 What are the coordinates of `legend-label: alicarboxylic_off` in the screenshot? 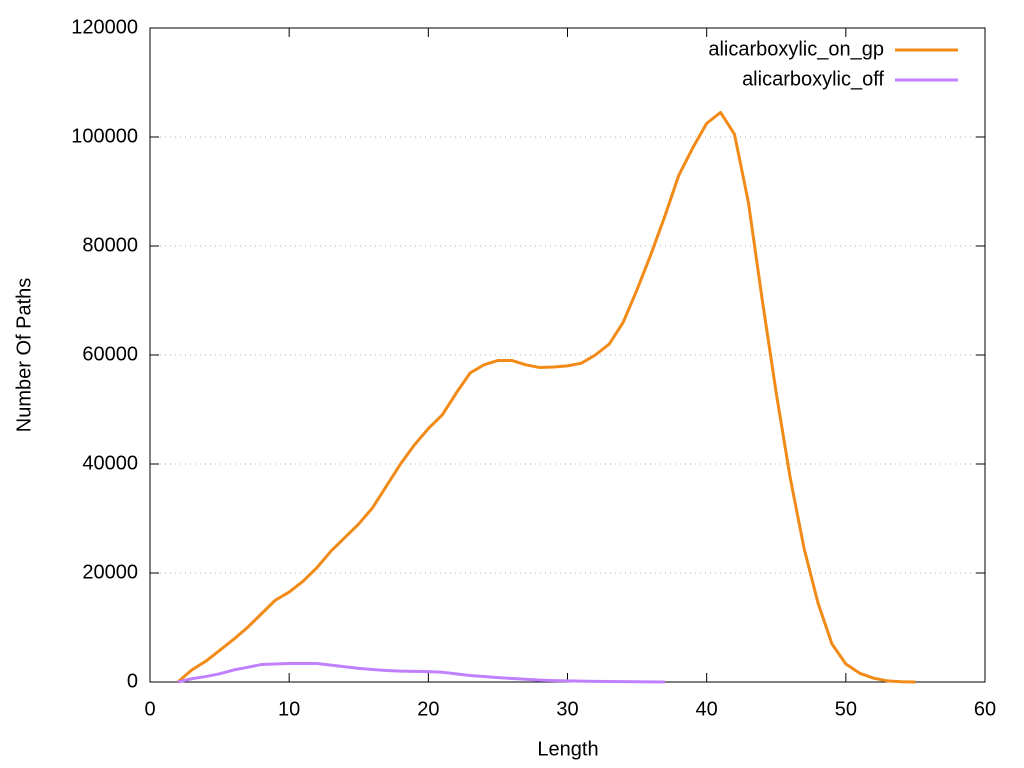 It's located at (813, 79).